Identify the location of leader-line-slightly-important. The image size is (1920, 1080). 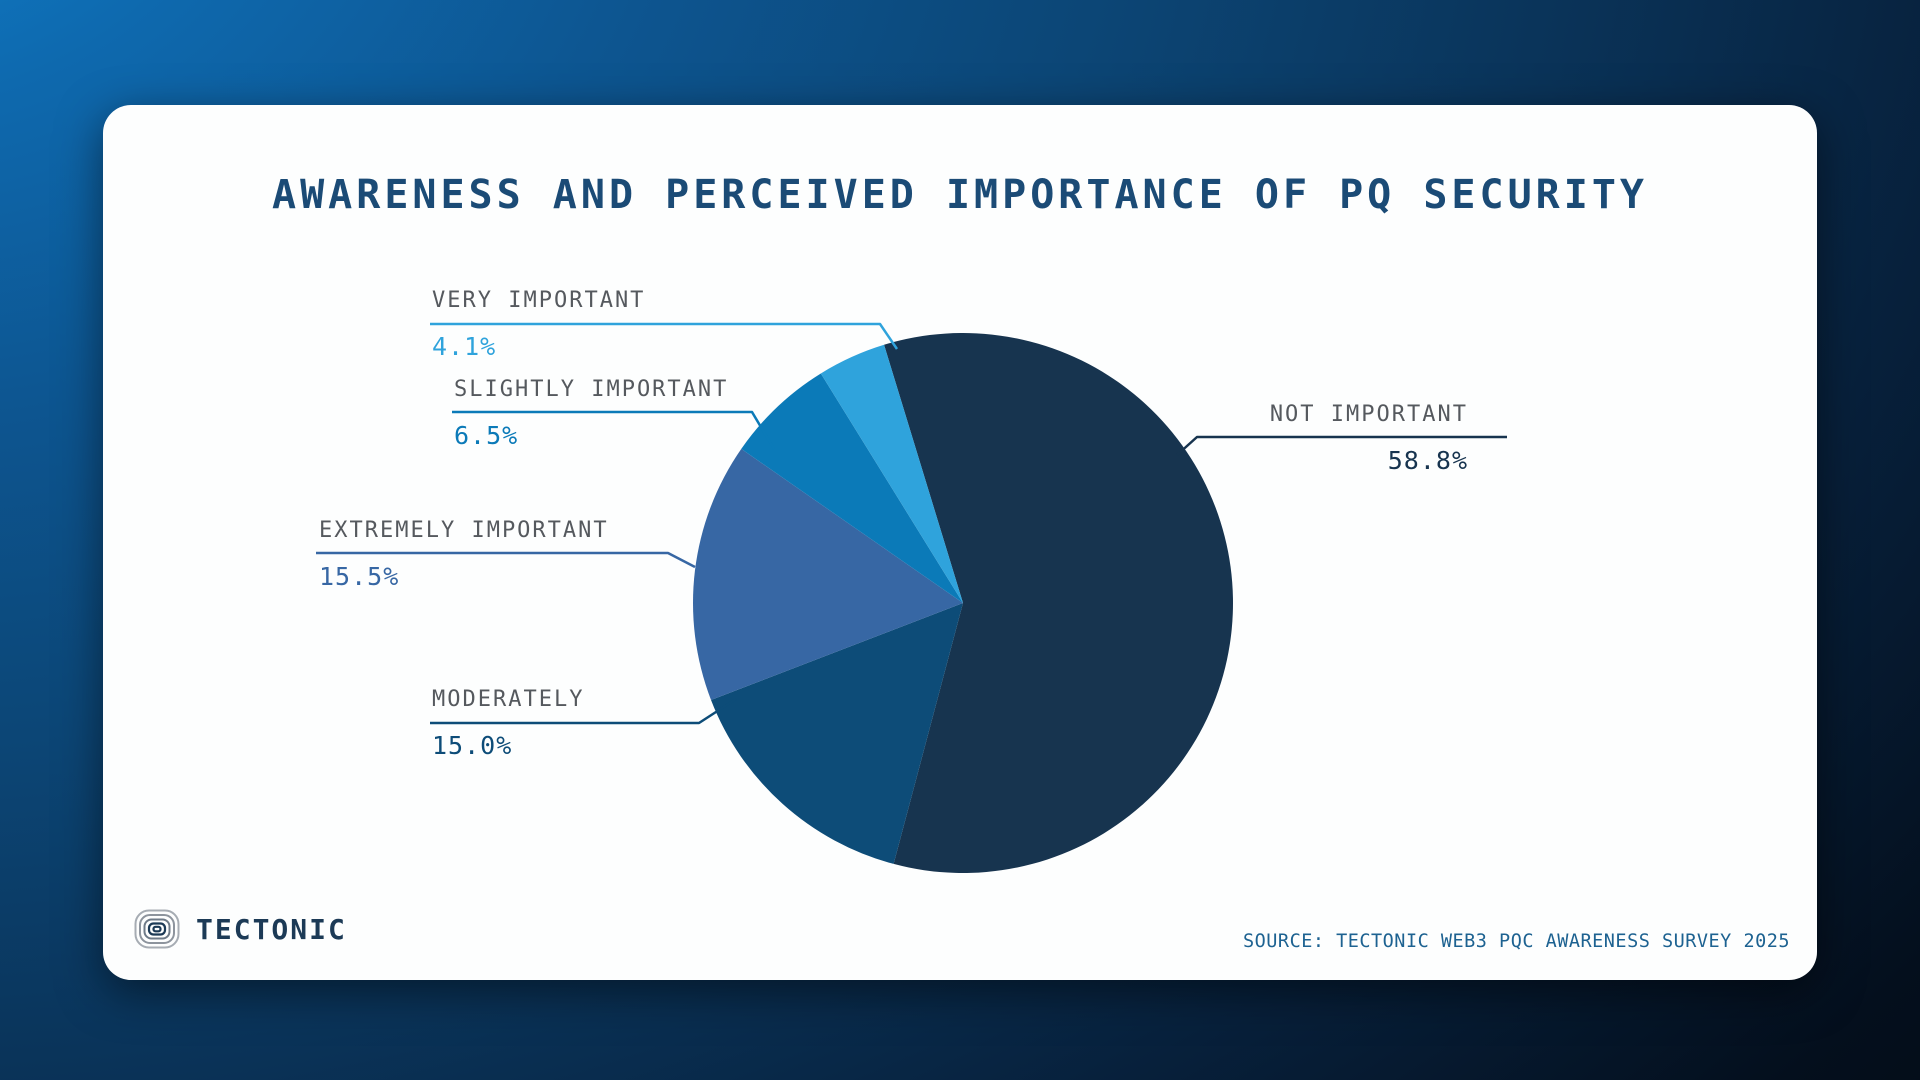
(614, 430).